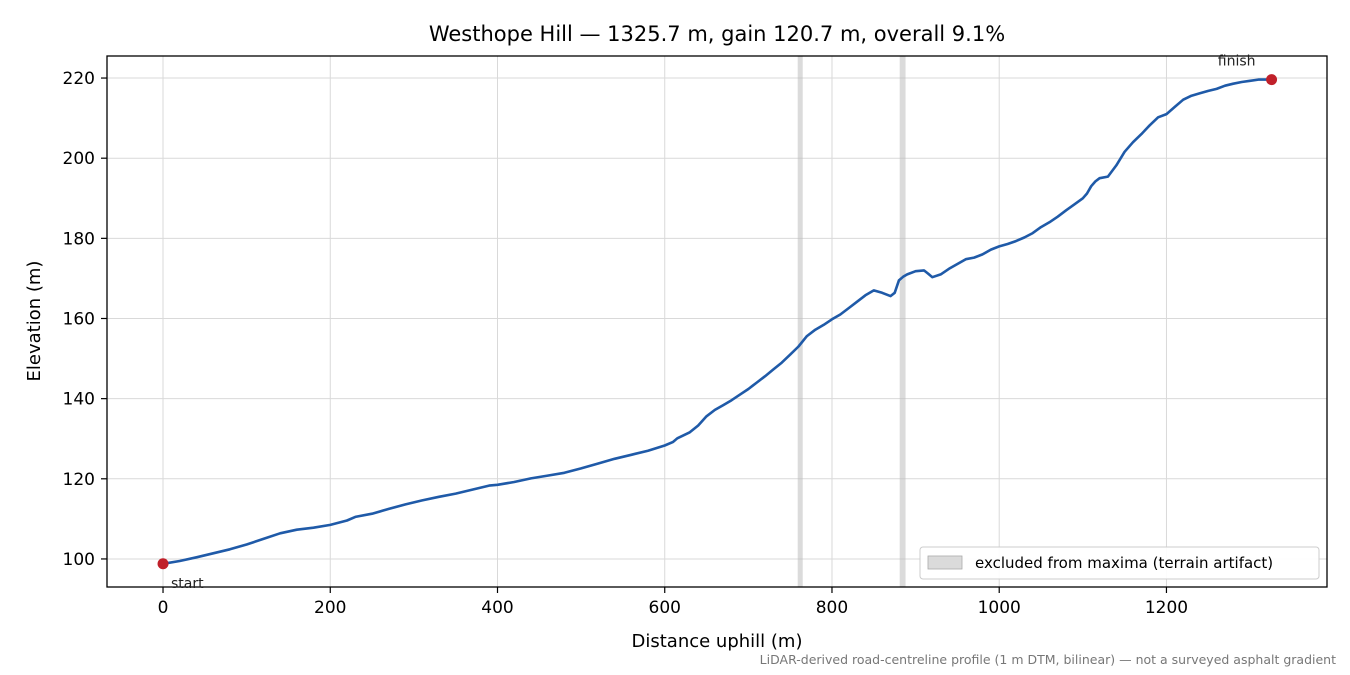 This screenshot has width=1350, height=675. Describe the element at coordinates (1124, 563) in the screenshot. I see `legend-label-excluded: excluded from maxima (terrain artifact)` at that location.